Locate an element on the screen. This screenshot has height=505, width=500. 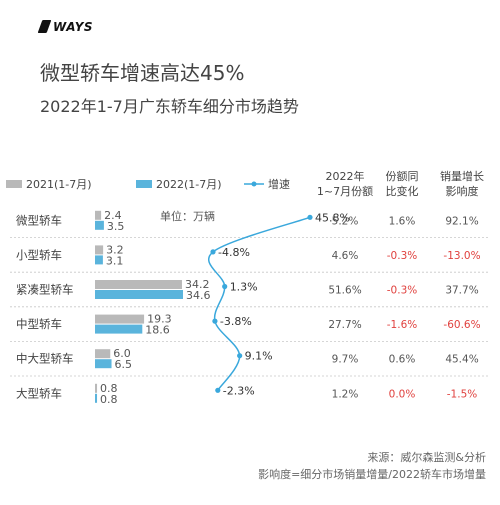
source-line-2: 影响度=细分市场销量增量/2022轿车市场增量 is located at coordinates (372, 474).